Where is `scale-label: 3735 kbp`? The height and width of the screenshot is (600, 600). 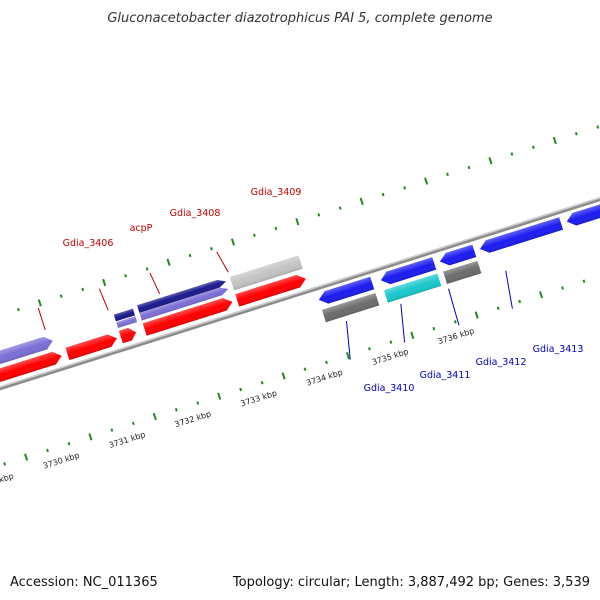
scale-label: 3735 kbp is located at coordinates (390, 357).